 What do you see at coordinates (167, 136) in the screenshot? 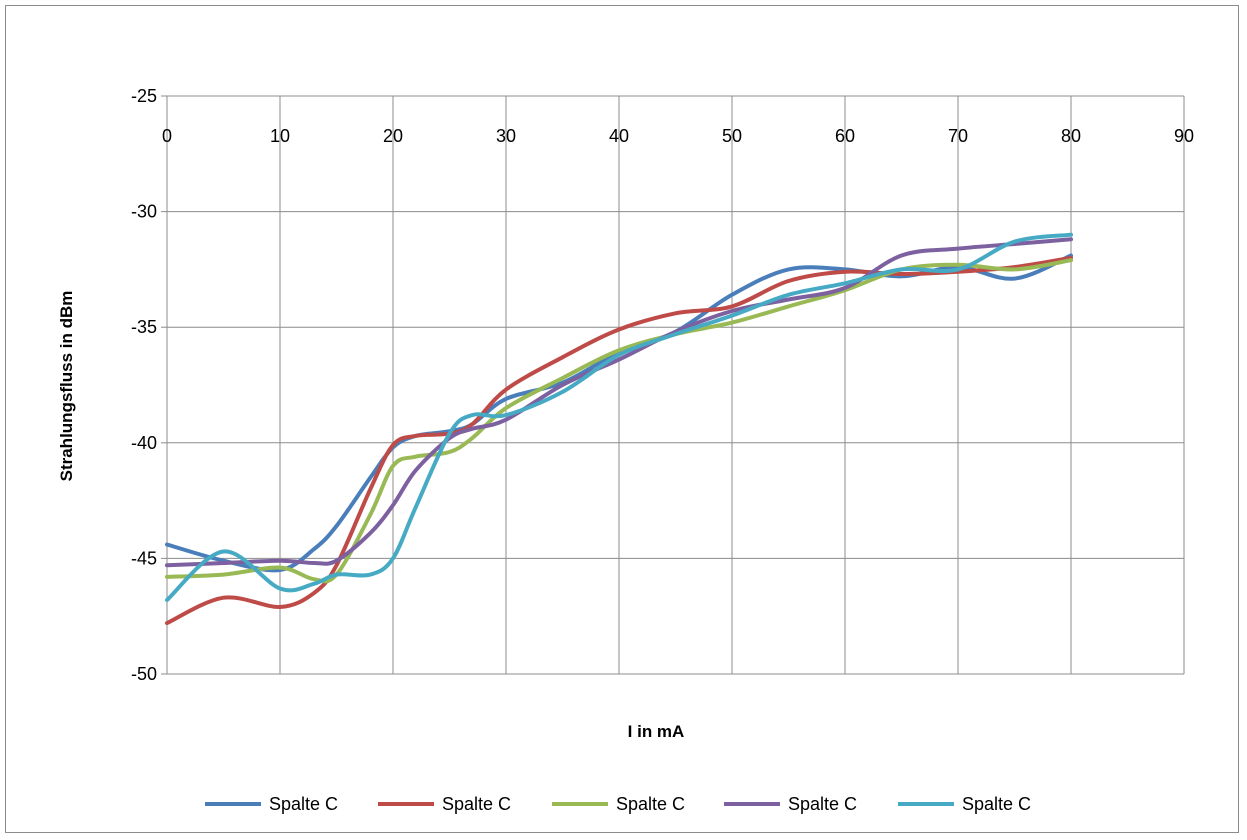
I see `x-tick-label: 0` at bounding box center [167, 136].